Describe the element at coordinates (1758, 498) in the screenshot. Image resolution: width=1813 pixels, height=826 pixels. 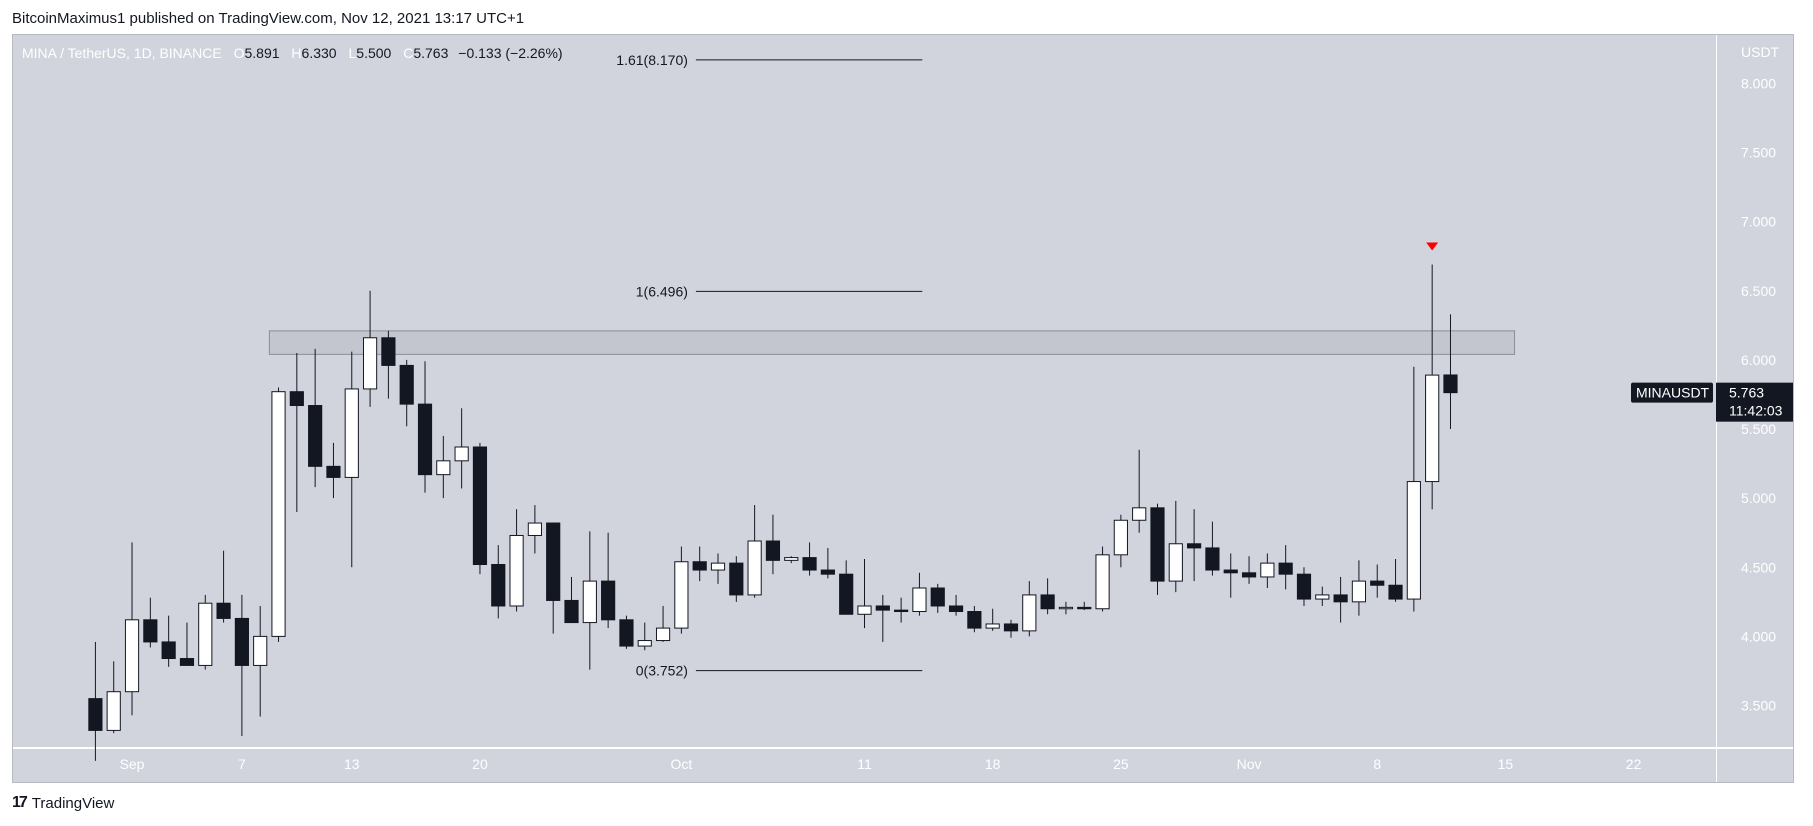
I see `price-tick-label: 5.000` at that location.